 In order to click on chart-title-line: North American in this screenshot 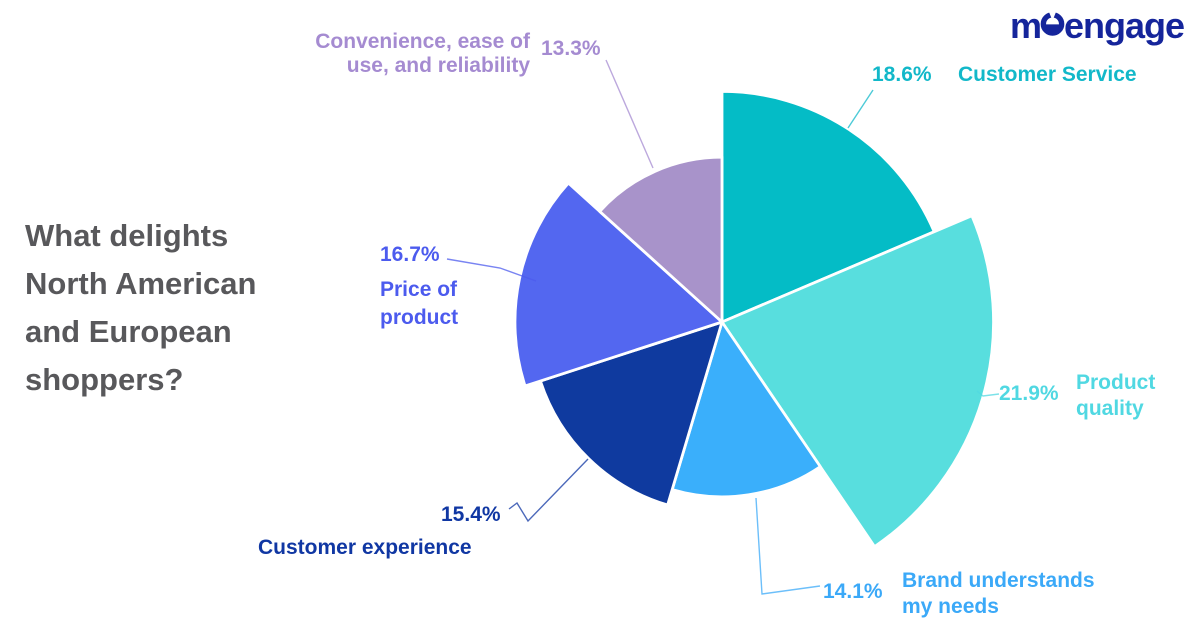, I will do `click(141, 283)`.